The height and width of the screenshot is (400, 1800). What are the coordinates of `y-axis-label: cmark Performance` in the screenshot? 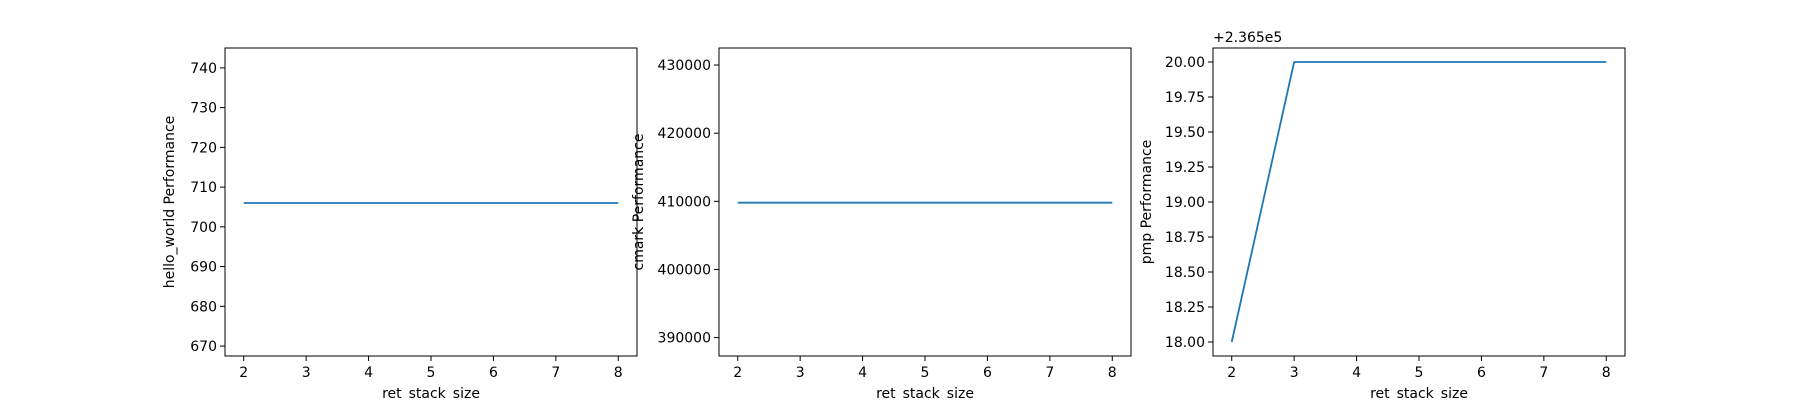 It's located at (639, 202).